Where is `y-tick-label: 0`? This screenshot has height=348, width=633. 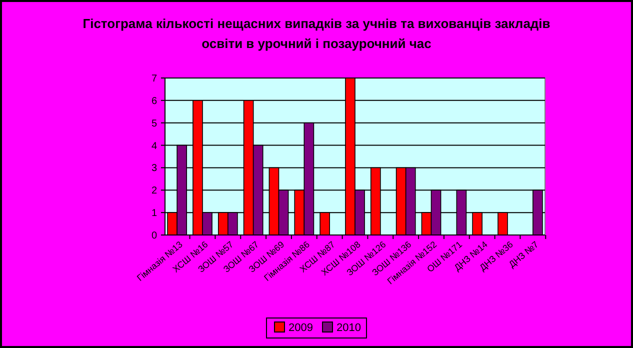
y-tick-label: 0 is located at coordinates (154, 236).